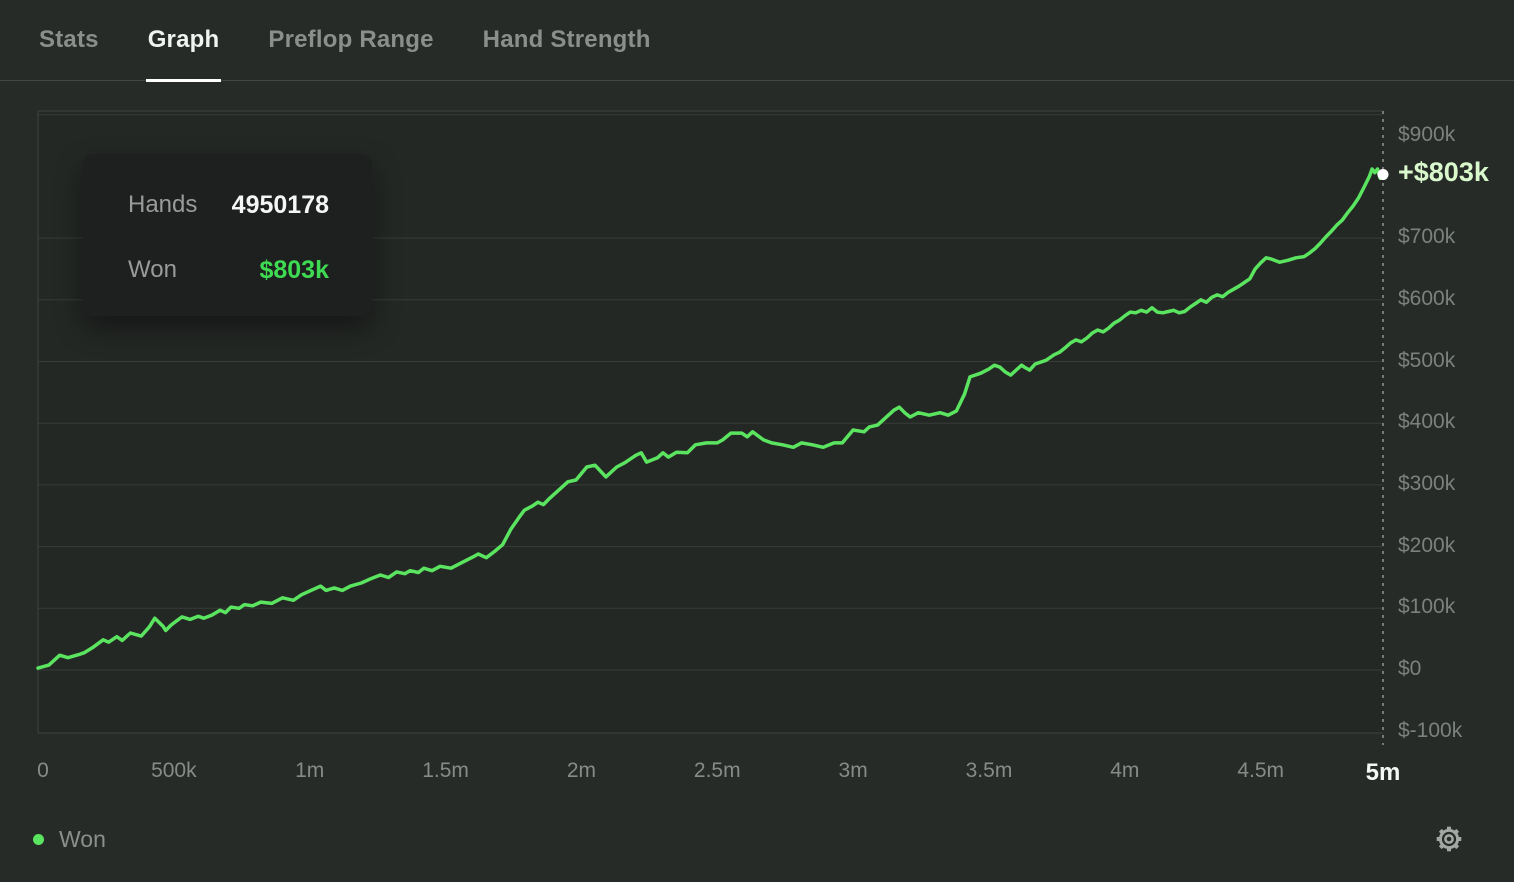  Describe the element at coordinates (1427, 134) in the screenshot. I see `y-axis-label-900k: $900k` at that location.